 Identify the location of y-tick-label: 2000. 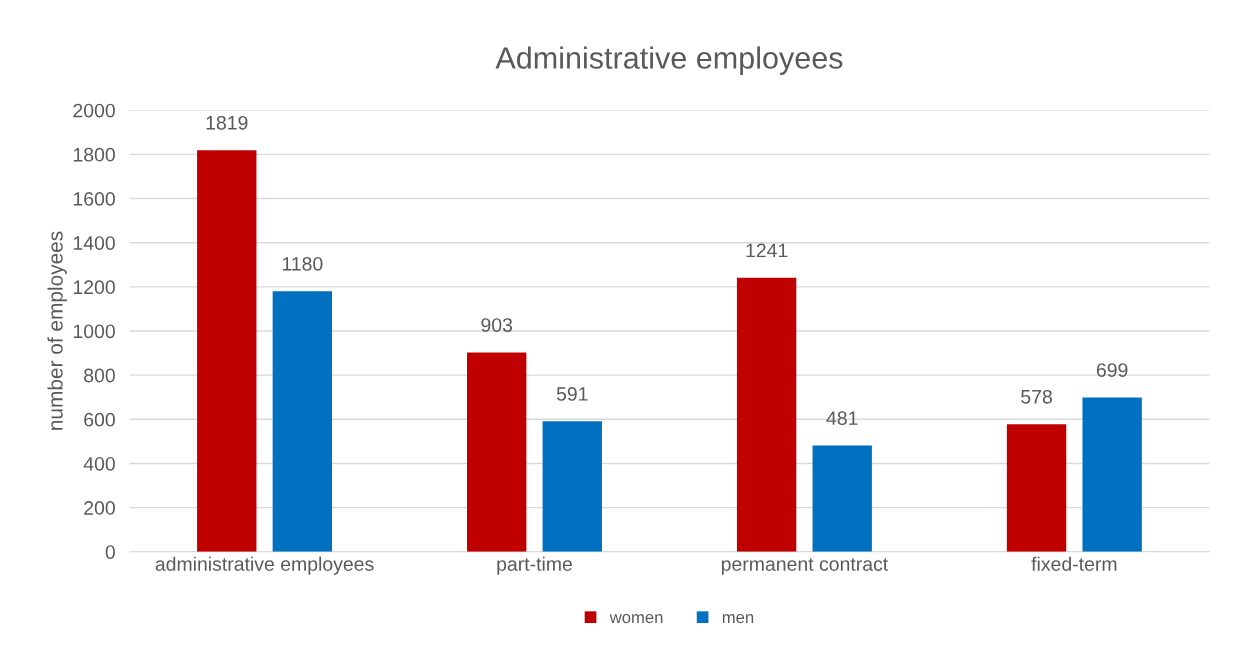
(94, 110).